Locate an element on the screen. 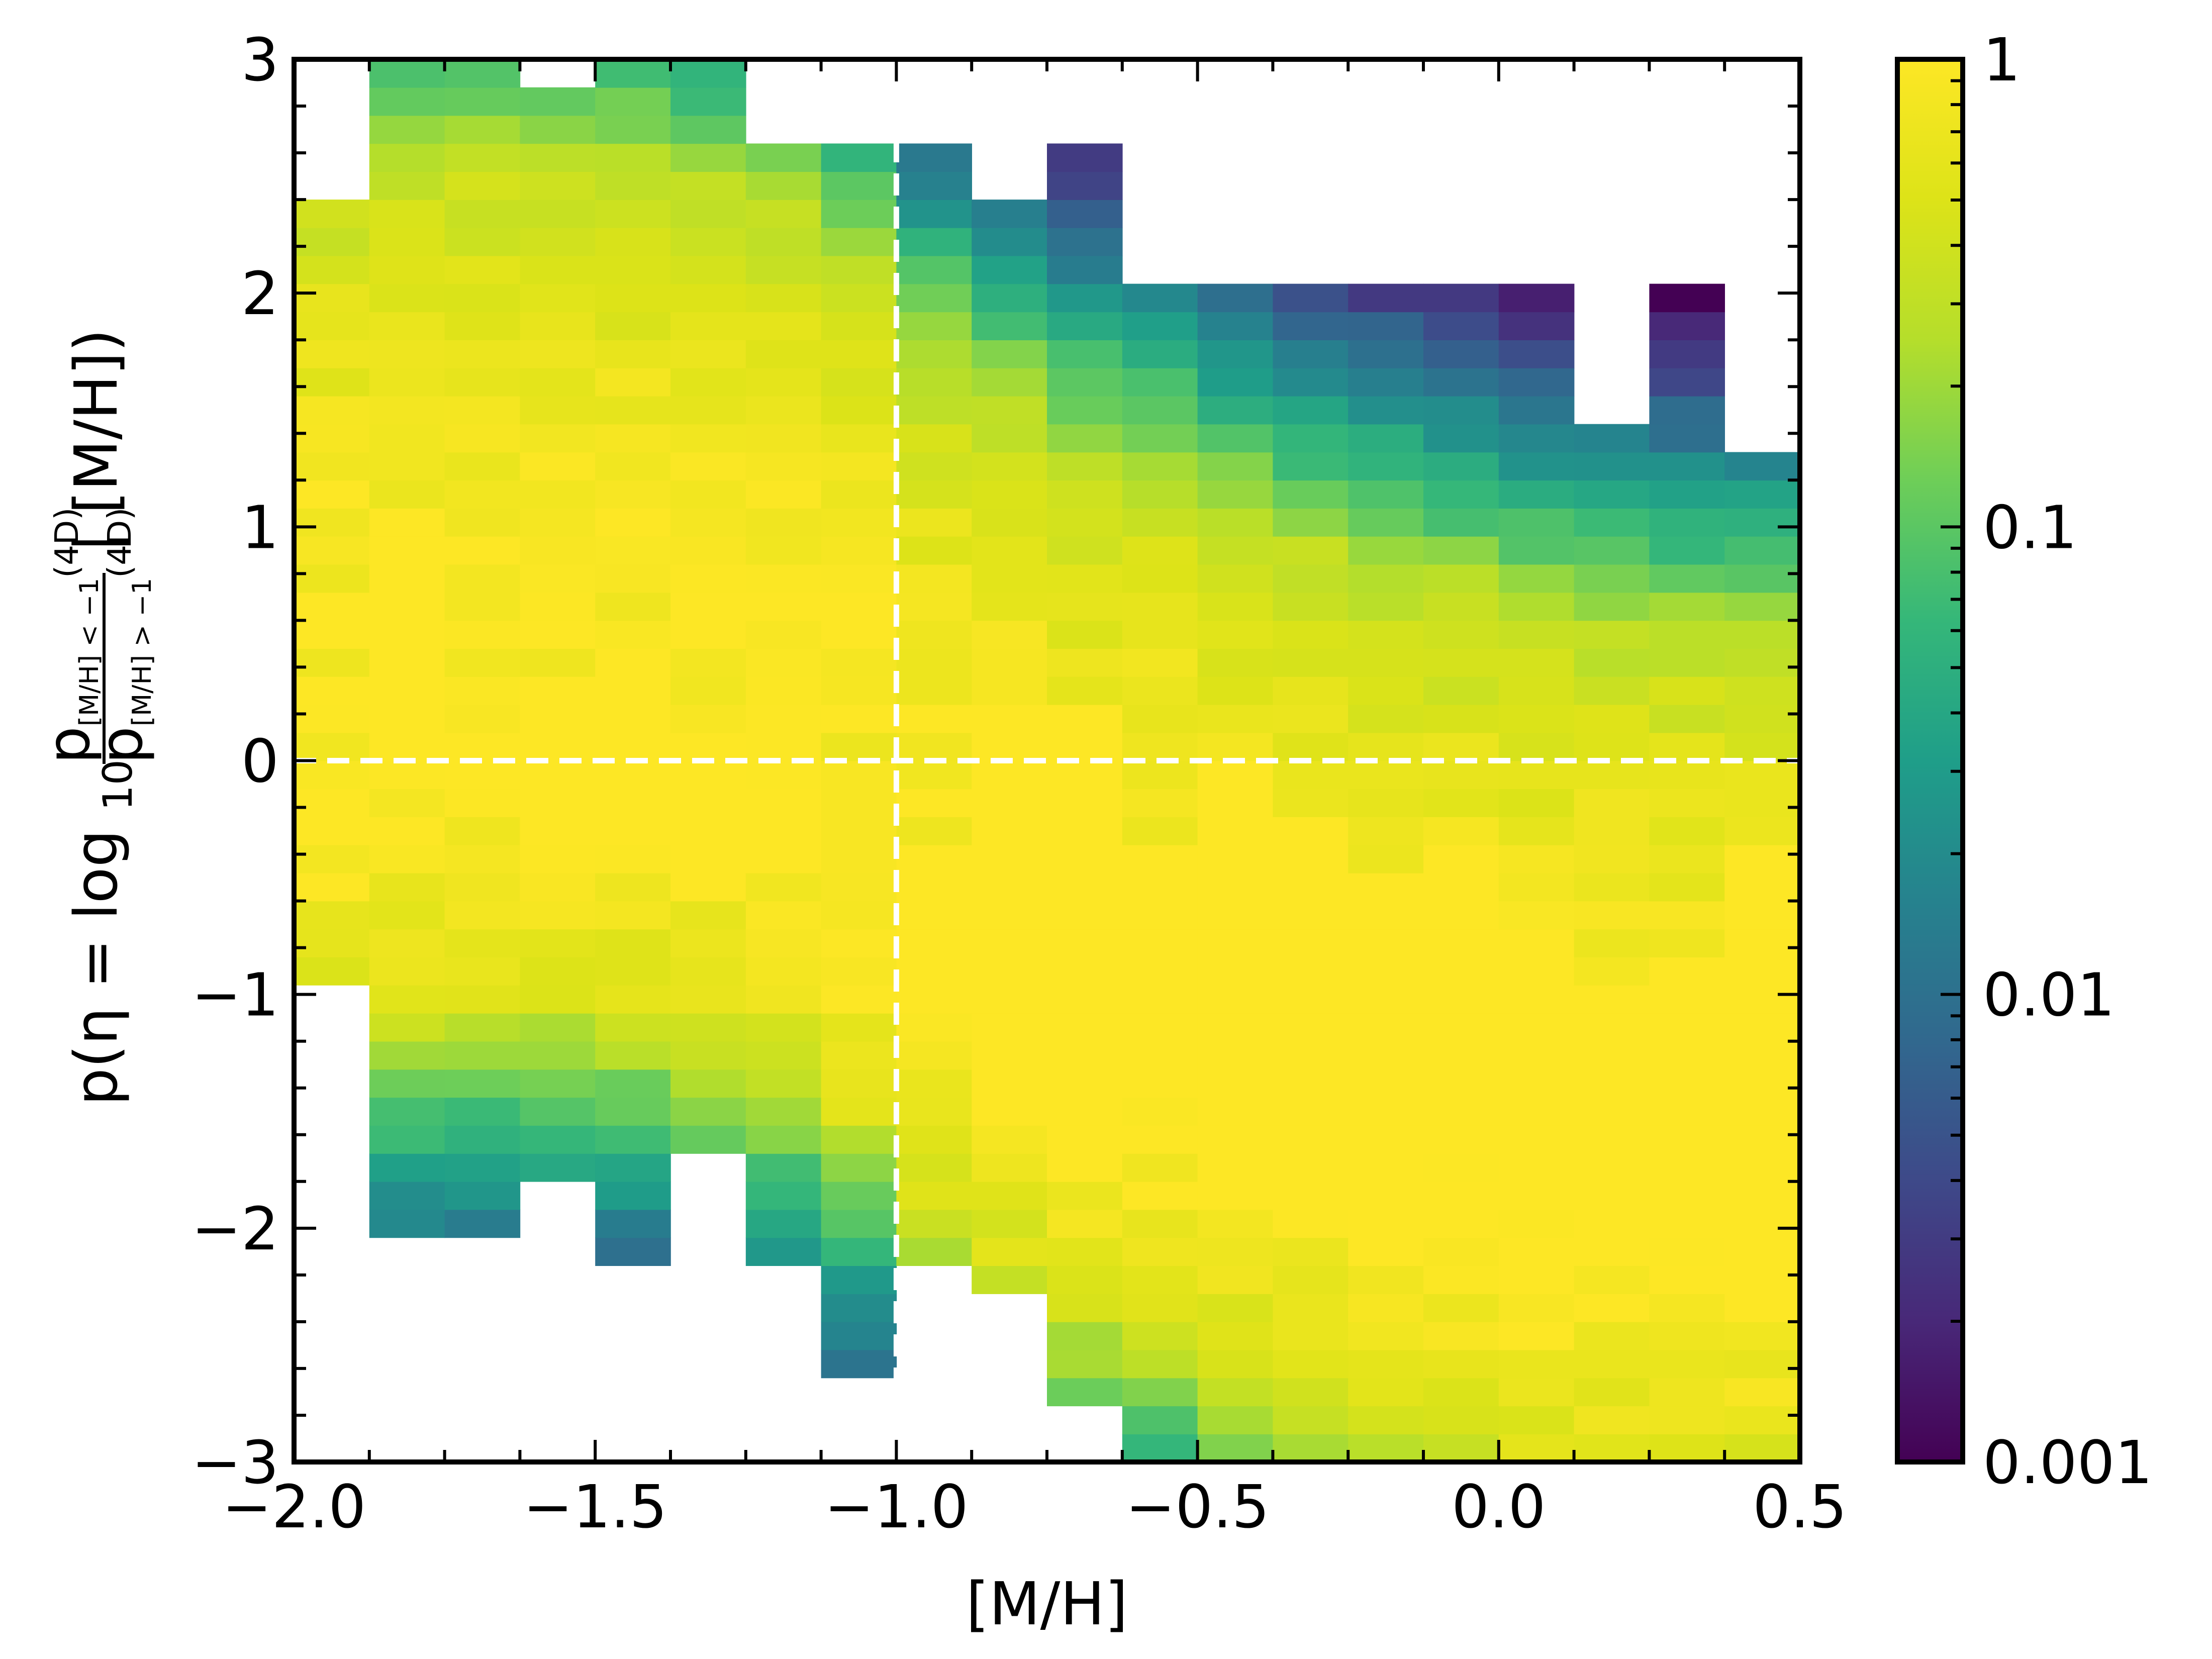 Image resolution: width=2212 pixels, height=1659 pixels. y-tick-label: −2 is located at coordinates (235, 1228).